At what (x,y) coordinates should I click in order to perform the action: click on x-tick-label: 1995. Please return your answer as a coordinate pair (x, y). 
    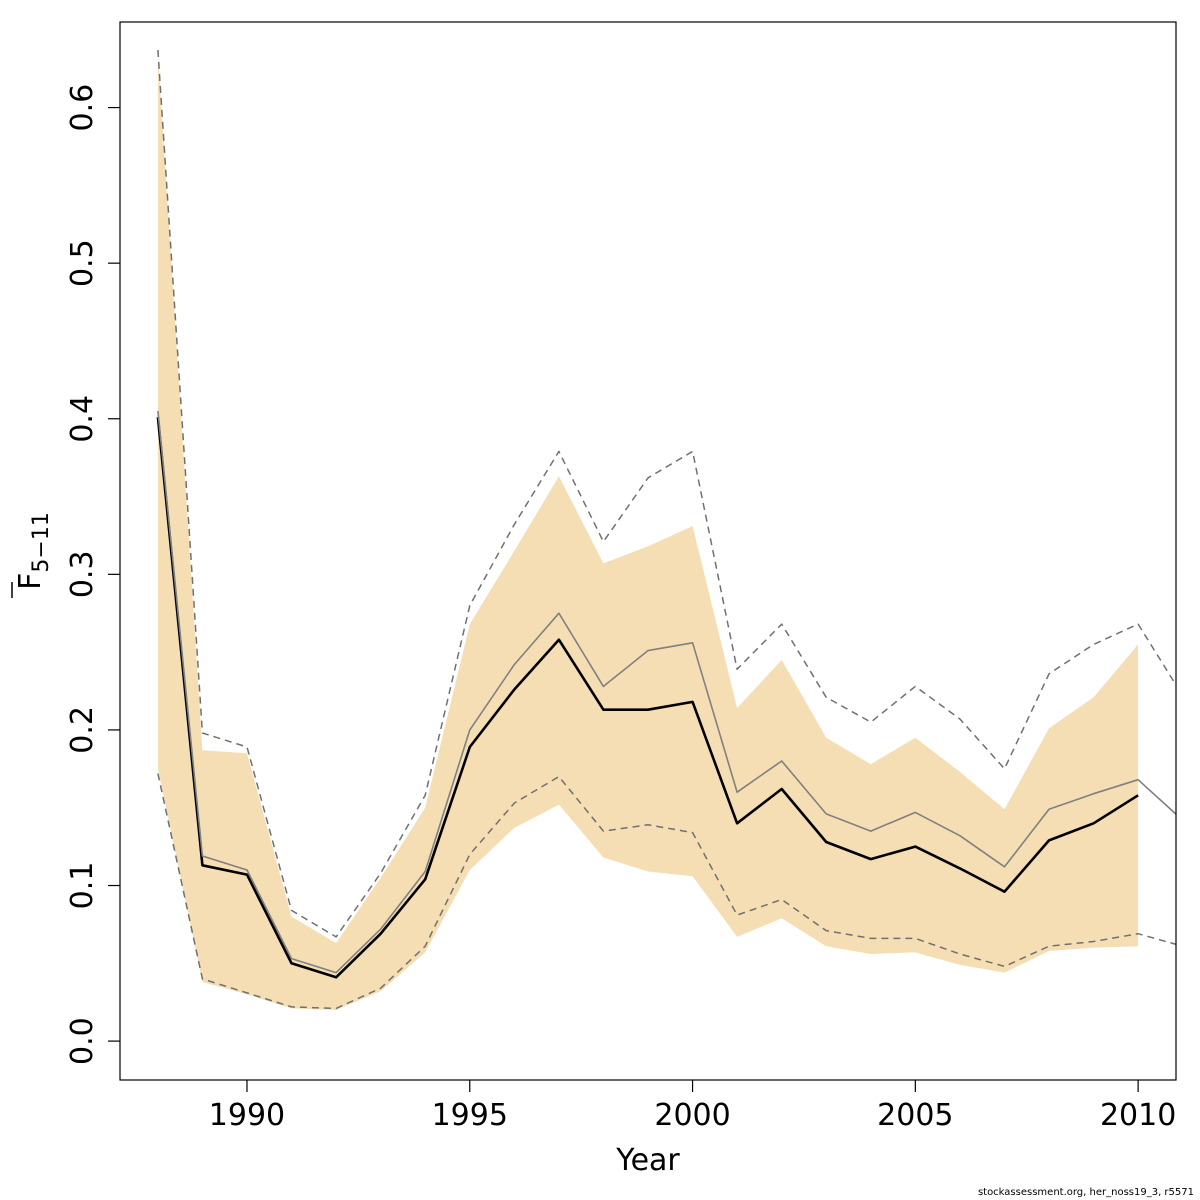
    Looking at the image, I should click on (470, 1115).